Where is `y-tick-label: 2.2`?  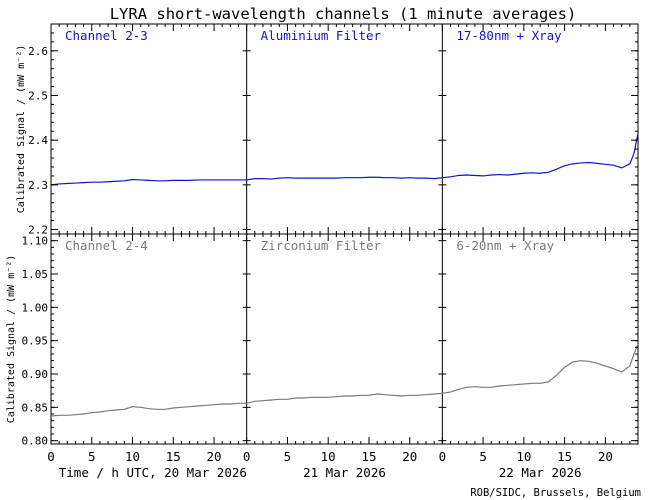
y-tick-label: 2.2 is located at coordinates (38, 230).